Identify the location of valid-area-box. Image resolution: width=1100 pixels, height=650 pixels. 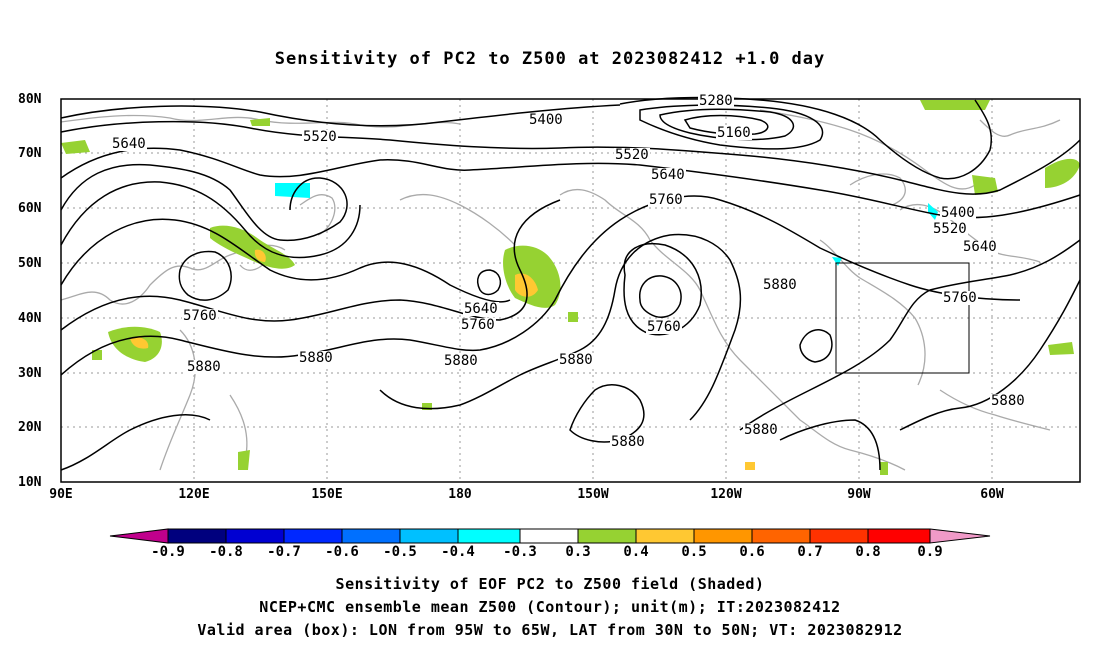
(902, 318).